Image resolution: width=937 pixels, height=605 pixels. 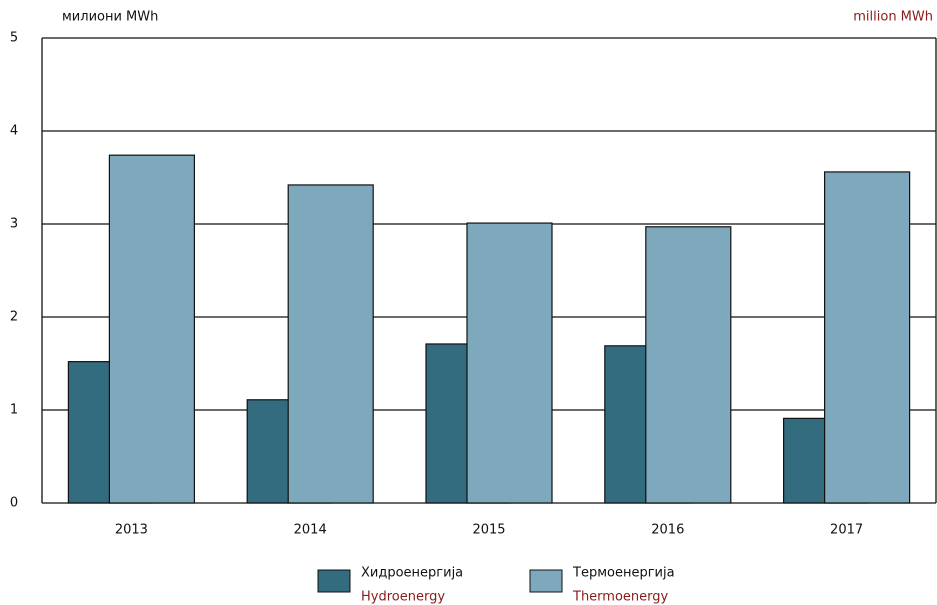 What do you see at coordinates (14, 503) in the screenshot?
I see `y-tick-label: 0` at bounding box center [14, 503].